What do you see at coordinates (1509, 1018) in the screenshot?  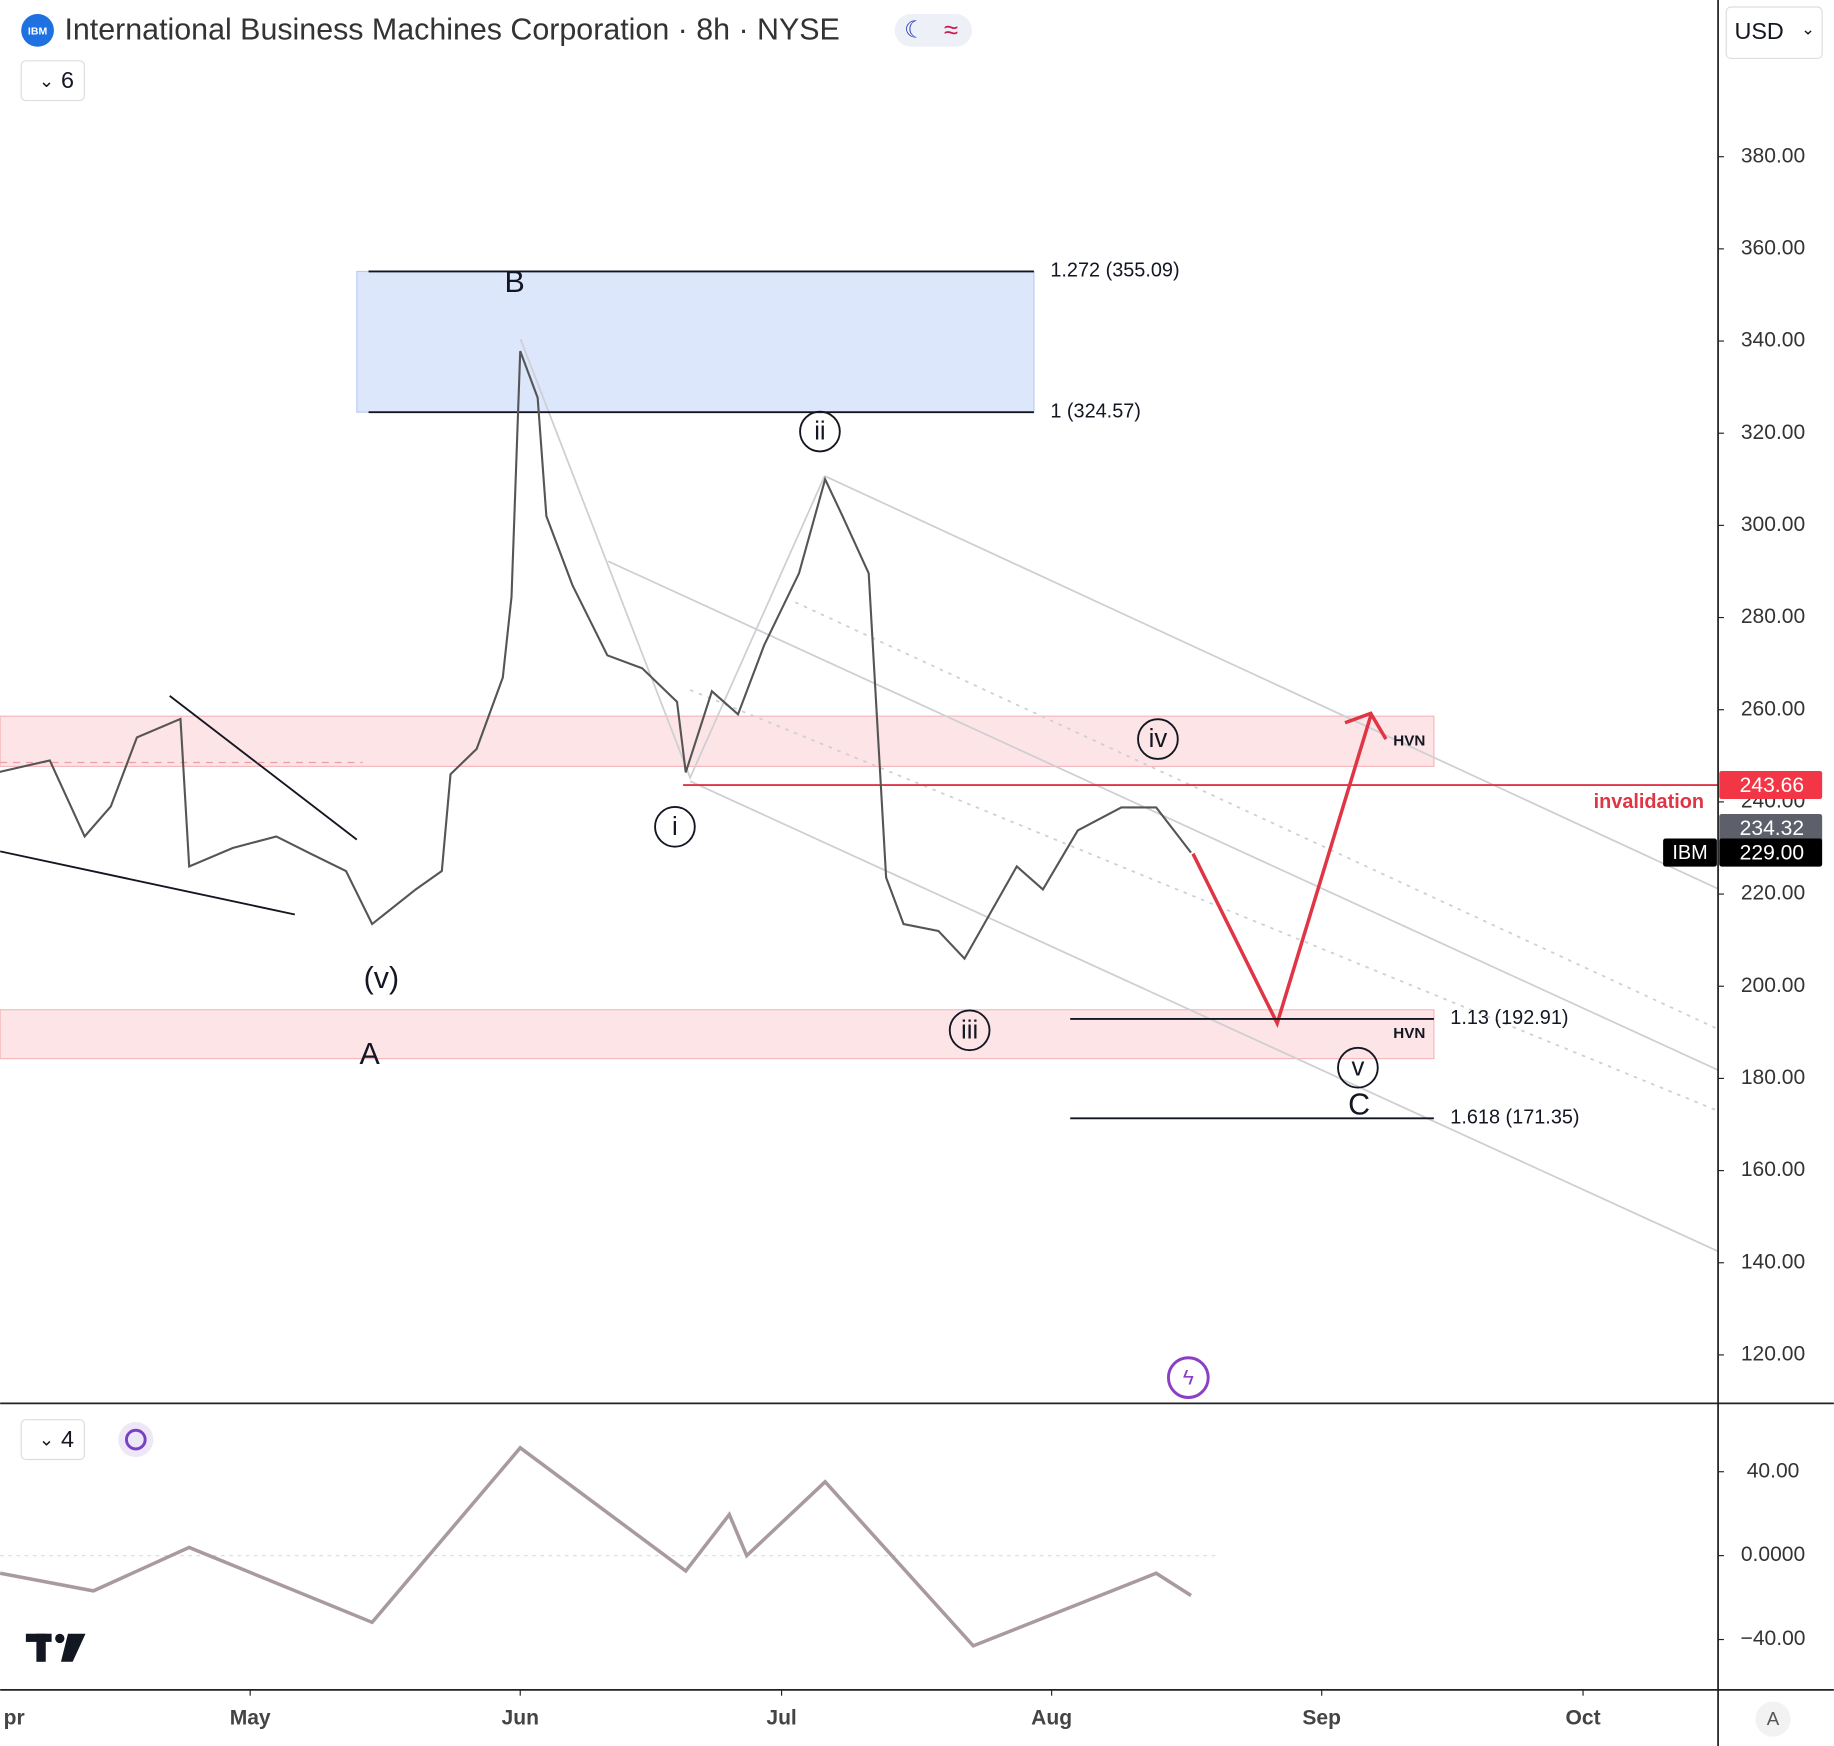 I see `fib-label: 1.13 (192.91)` at bounding box center [1509, 1018].